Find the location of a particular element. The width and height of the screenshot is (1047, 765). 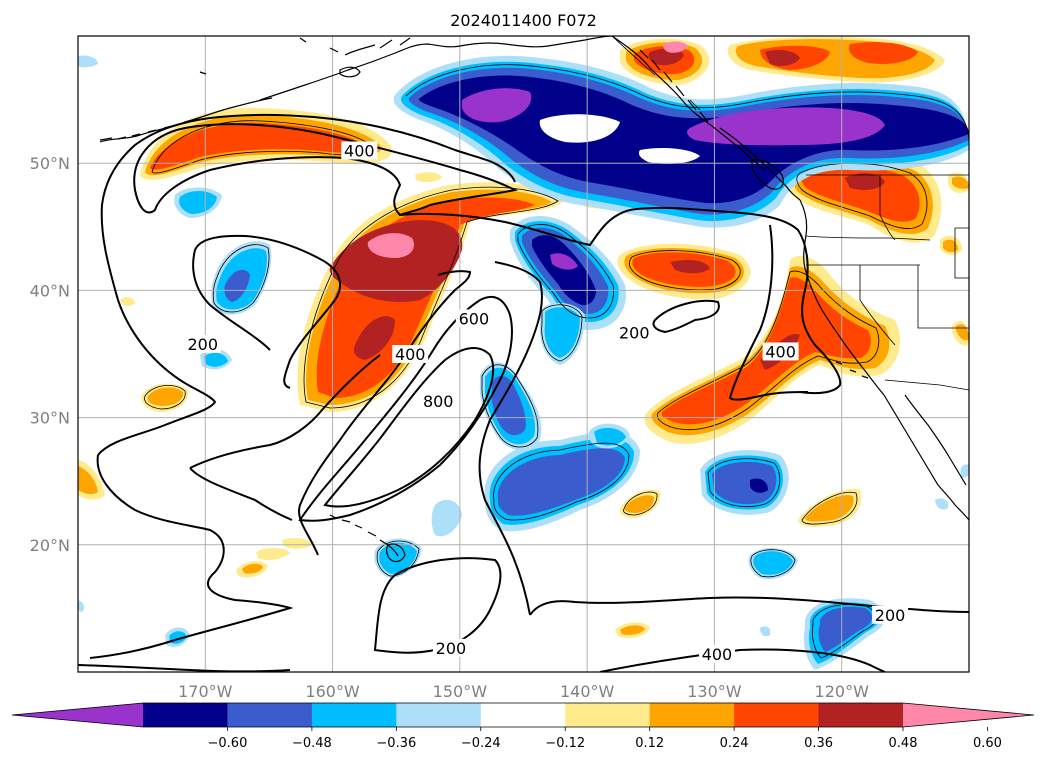

idaho-border is located at coordinates (887, 208).